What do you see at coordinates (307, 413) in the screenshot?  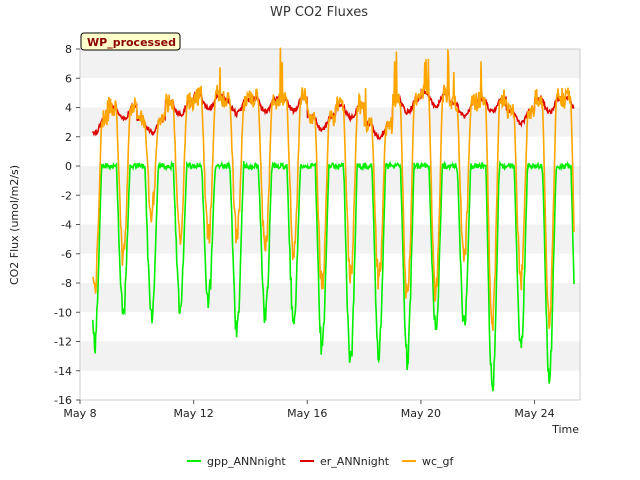 I see `x-tick-label: May 16` at bounding box center [307, 413].